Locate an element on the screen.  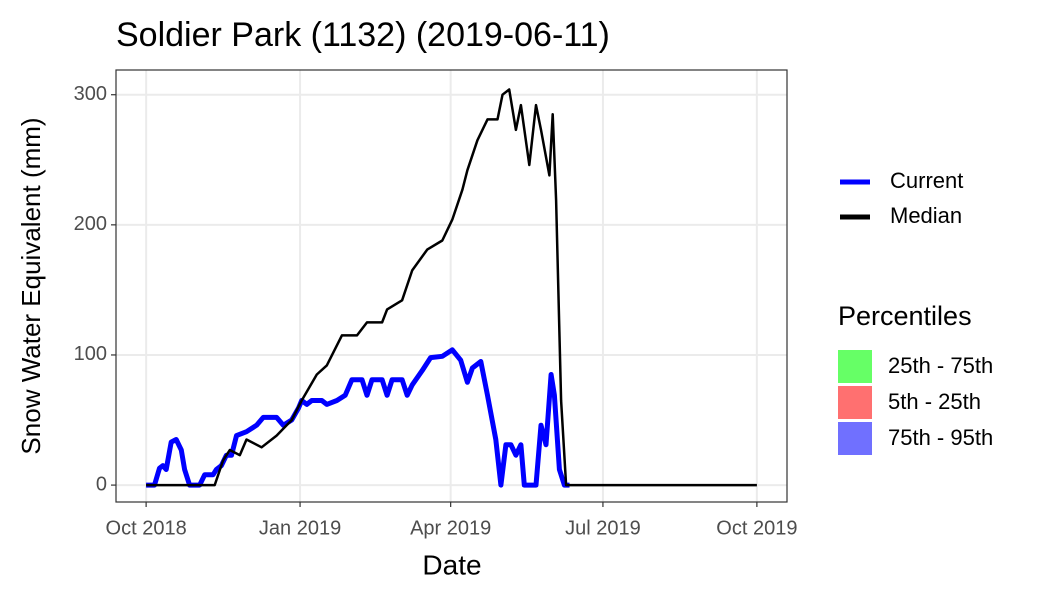
legend-label: 25th - 75th is located at coordinates (940, 365).